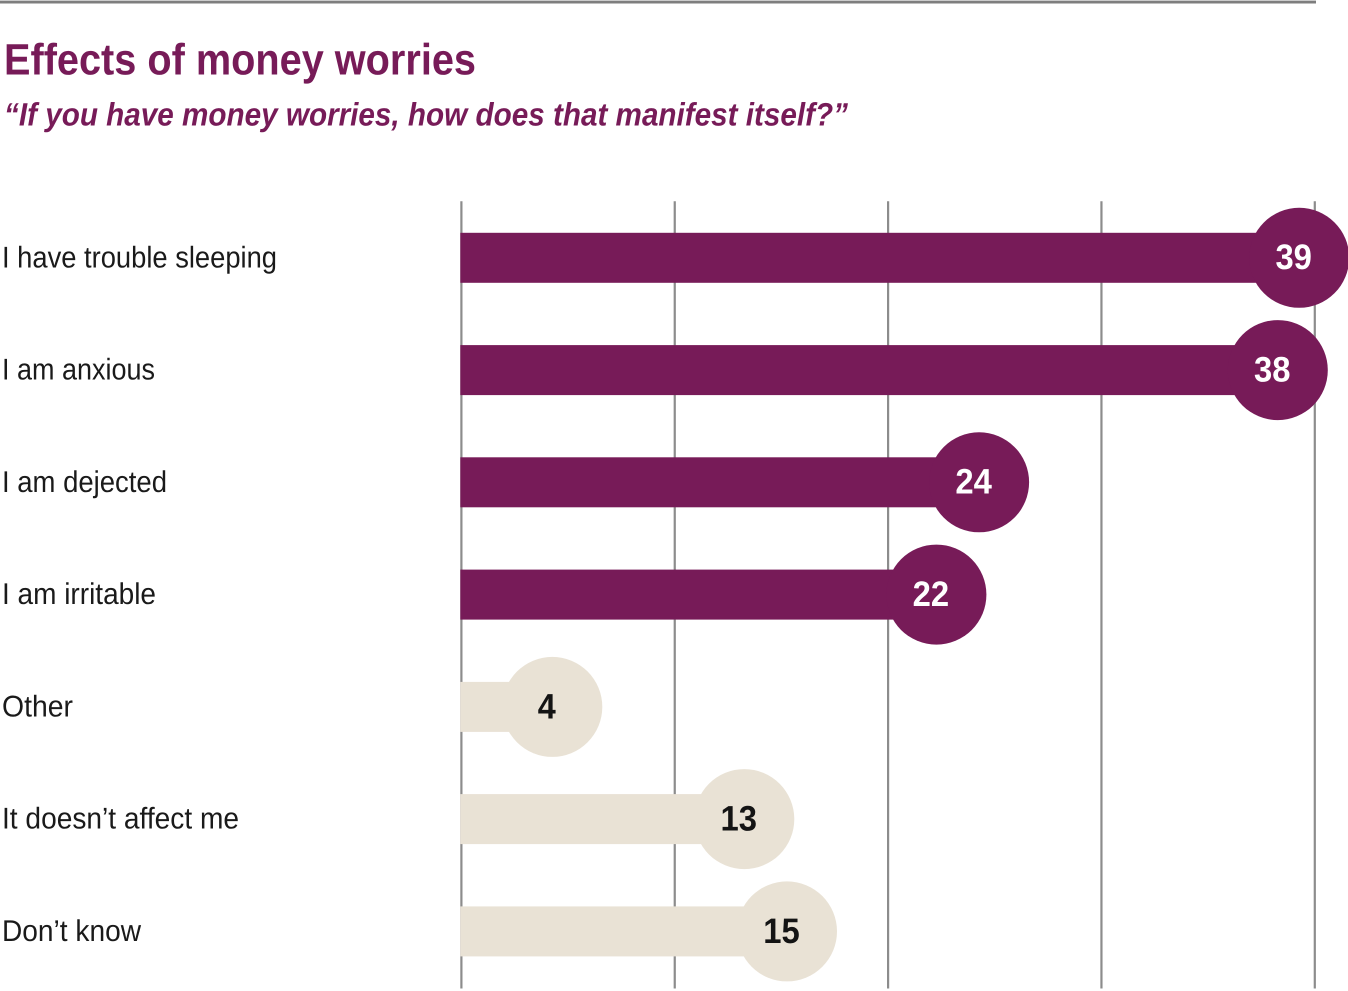 The height and width of the screenshot is (991, 1348). I want to click on svg-text: 22, so click(931, 594).